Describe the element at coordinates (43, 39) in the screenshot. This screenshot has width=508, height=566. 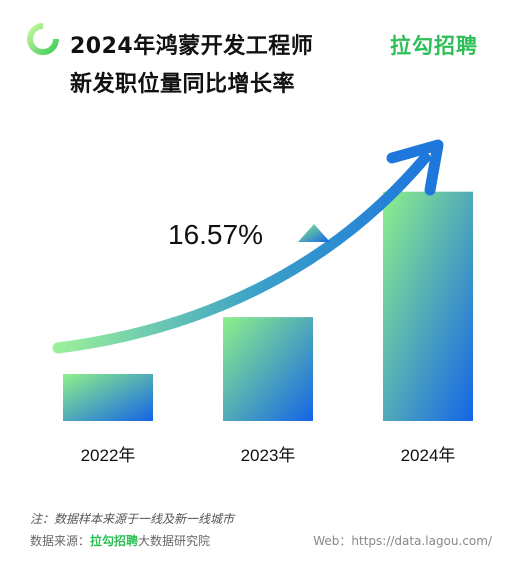
I see `ring-logo-icon` at that location.